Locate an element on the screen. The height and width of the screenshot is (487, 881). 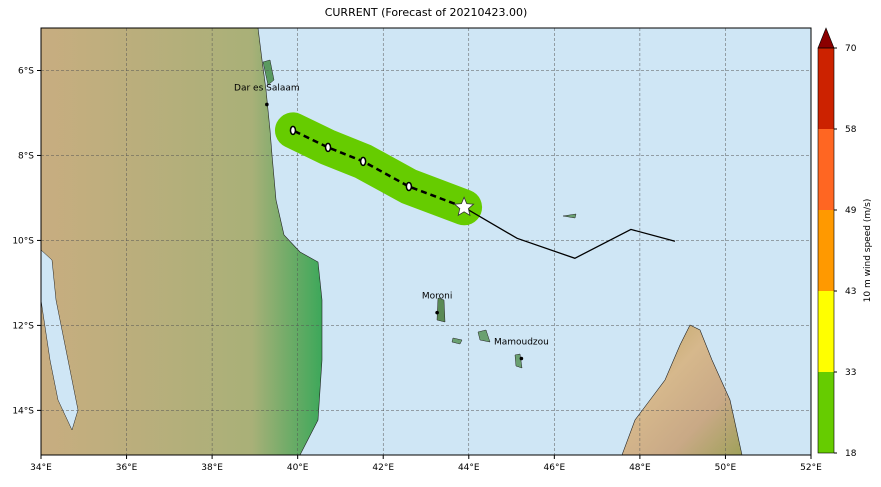
past-track is located at coordinates (569, 232).